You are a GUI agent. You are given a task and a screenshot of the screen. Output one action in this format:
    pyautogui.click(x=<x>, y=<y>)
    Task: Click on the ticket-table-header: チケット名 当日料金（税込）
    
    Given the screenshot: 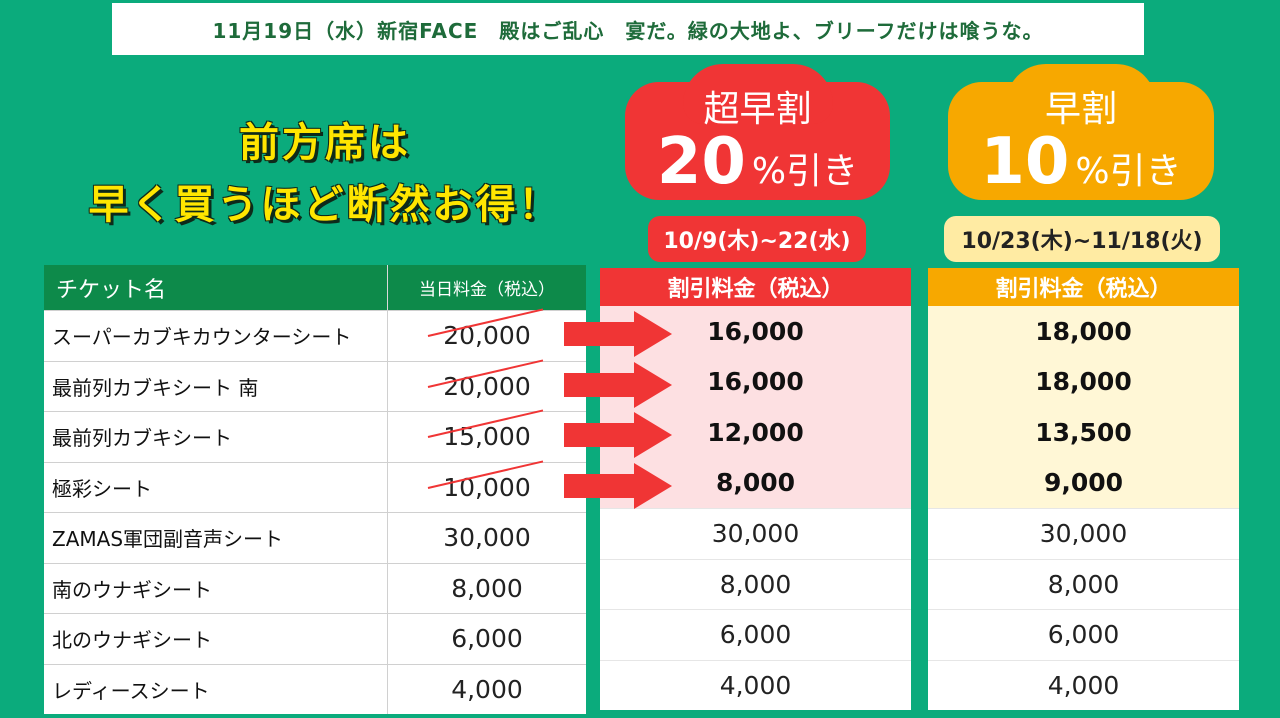 What is the action you would take?
    pyautogui.click(x=315, y=287)
    